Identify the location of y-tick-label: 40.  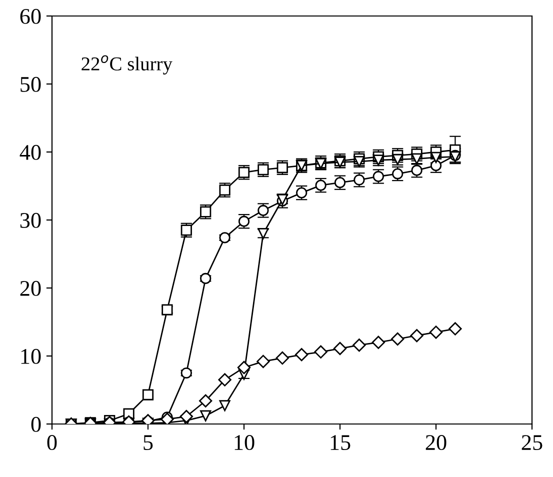
(30, 152).